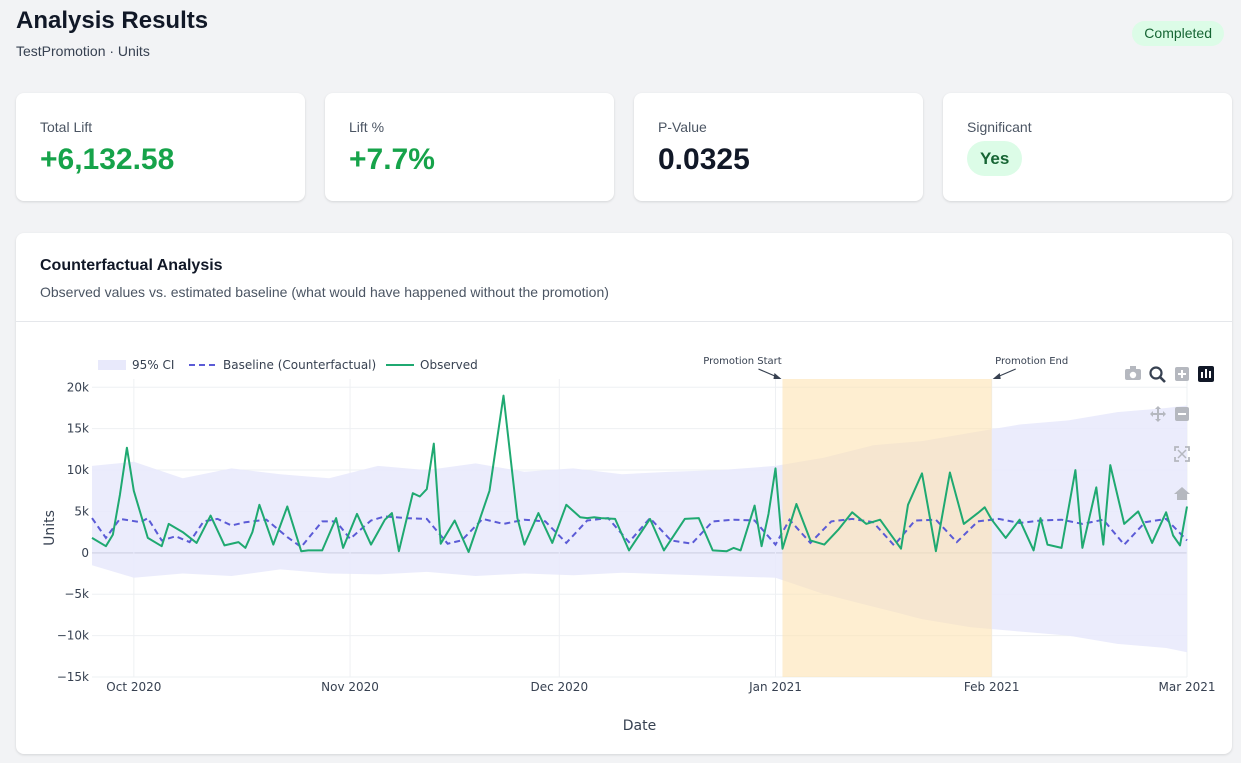 The width and height of the screenshot is (1241, 763). I want to click on bar-chart-icon, so click(1206, 374).